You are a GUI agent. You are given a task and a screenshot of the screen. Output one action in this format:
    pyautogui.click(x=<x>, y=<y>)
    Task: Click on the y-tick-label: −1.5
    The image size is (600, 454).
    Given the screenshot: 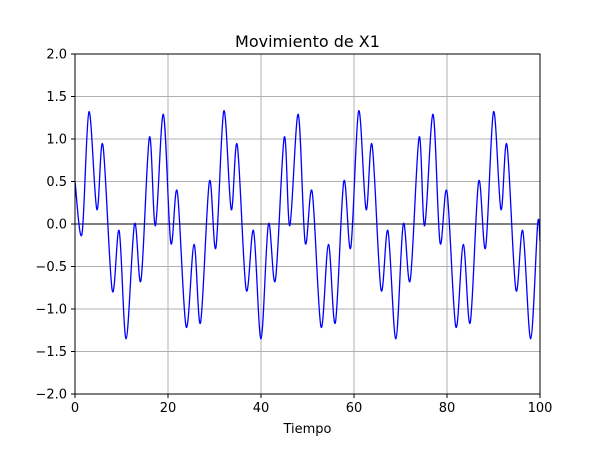 What is the action you would take?
    pyautogui.click(x=51, y=352)
    